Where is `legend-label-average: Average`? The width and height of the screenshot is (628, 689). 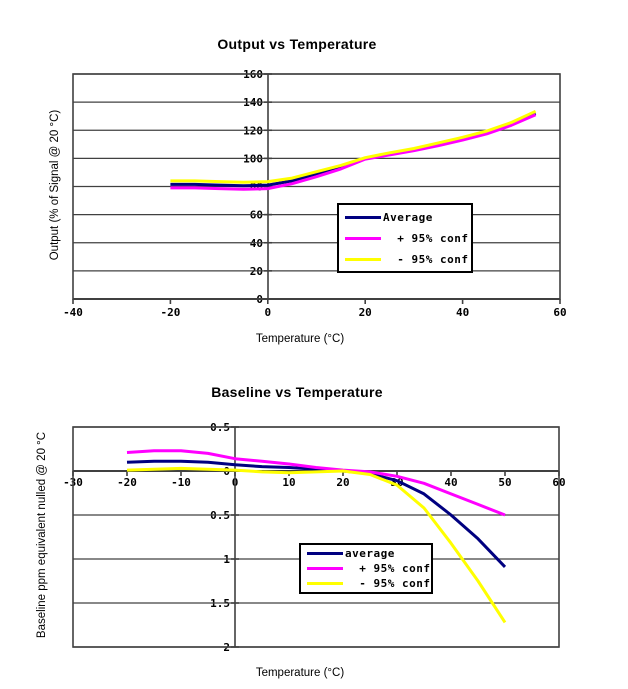 legend-label-average: Average is located at coordinates (408, 217).